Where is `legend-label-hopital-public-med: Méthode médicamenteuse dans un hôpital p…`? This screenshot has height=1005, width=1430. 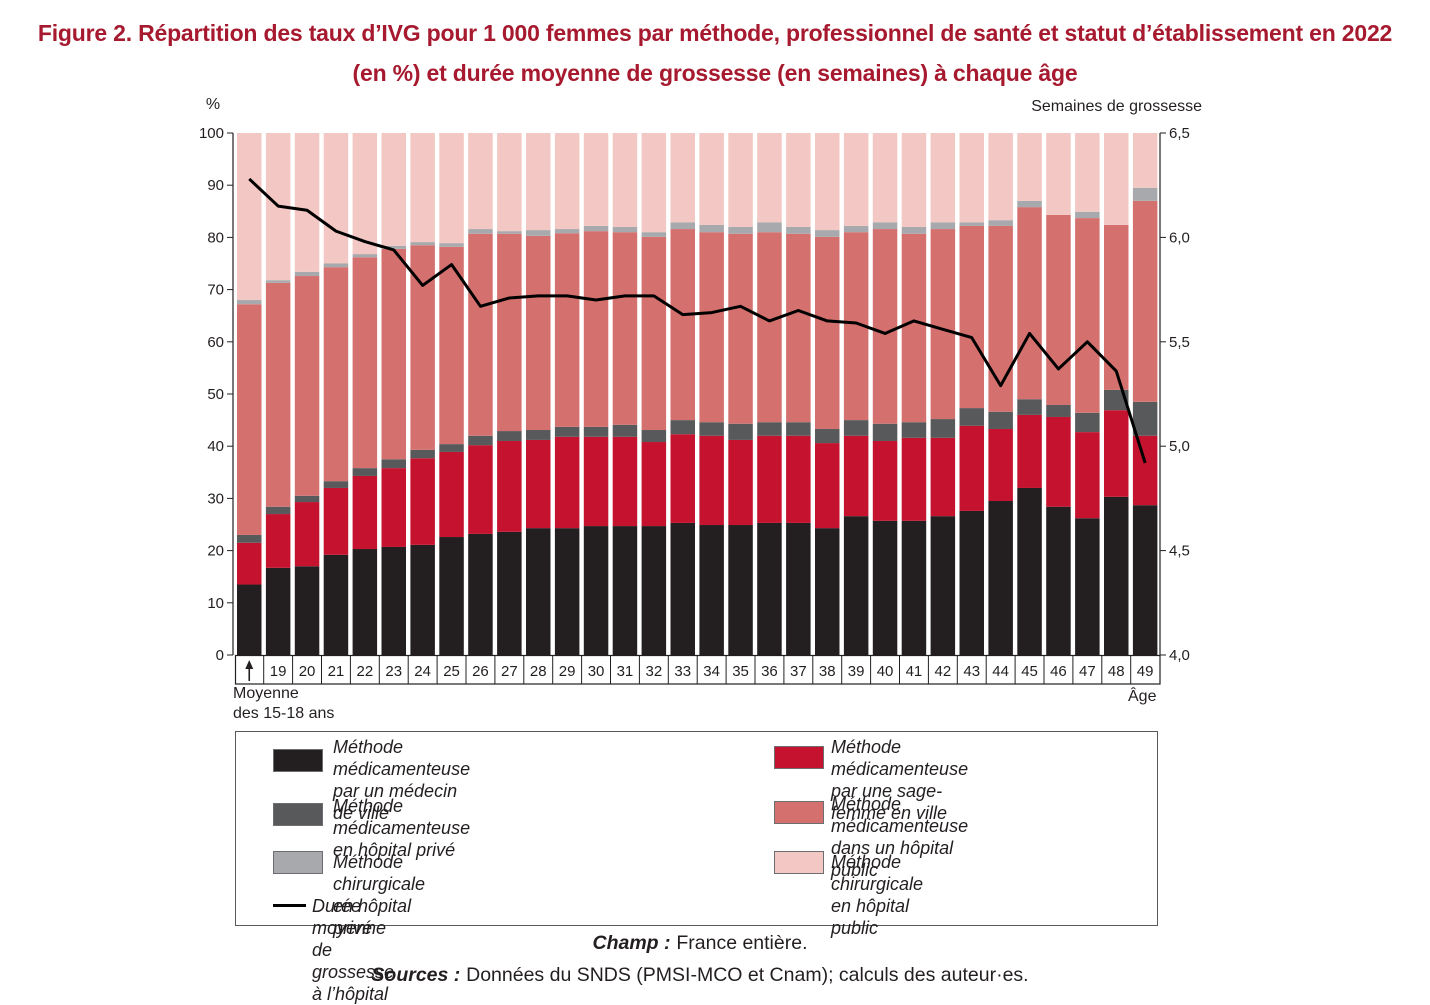 legend-label-hopital-public-med: Méthode médicamenteuse dans un hôpital p… is located at coordinates (900, 837).